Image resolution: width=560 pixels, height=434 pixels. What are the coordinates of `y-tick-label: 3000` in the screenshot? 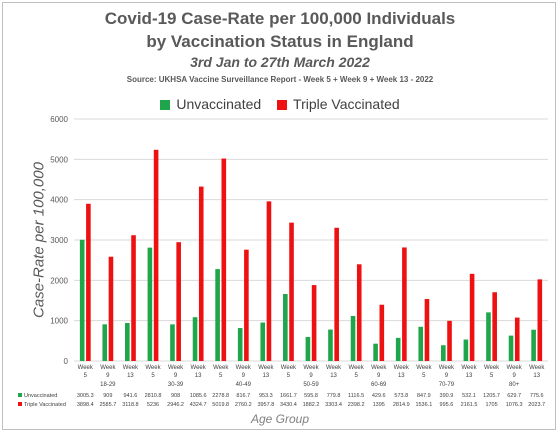 It's located at (59, 240).